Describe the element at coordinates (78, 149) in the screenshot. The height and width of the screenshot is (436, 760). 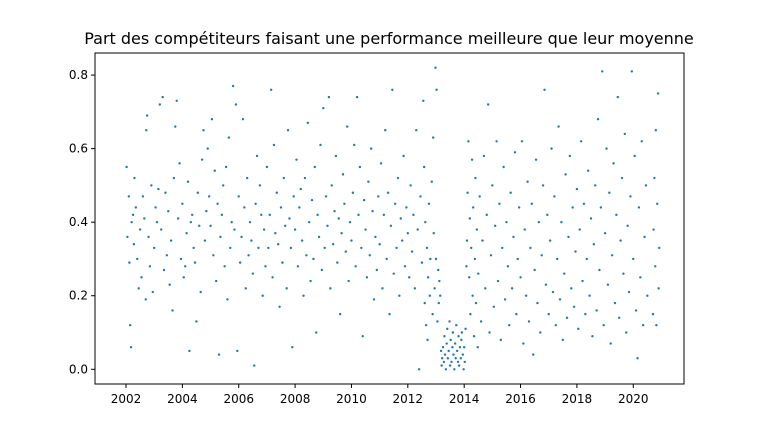
I see `y-tick-label: 0.6` at that location.